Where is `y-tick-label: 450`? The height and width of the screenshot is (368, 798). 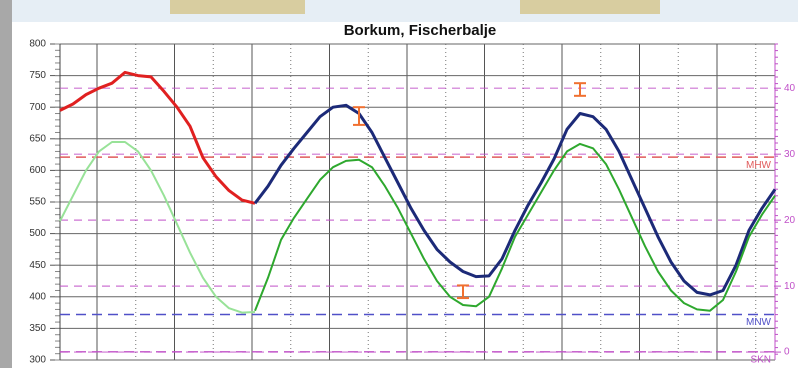 y-tick-label: 450 is located at coordinates (37, 265).